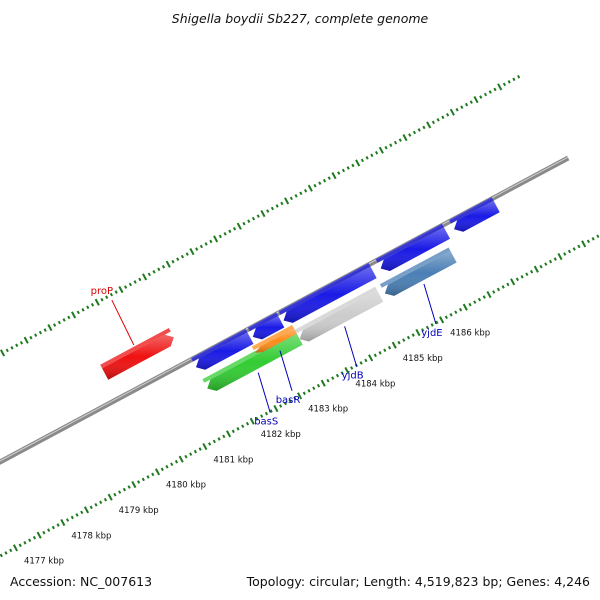 This screenshot has width=600, height=600. I want to click on accession-text: Accession: NC_007613, so click(81, 581).